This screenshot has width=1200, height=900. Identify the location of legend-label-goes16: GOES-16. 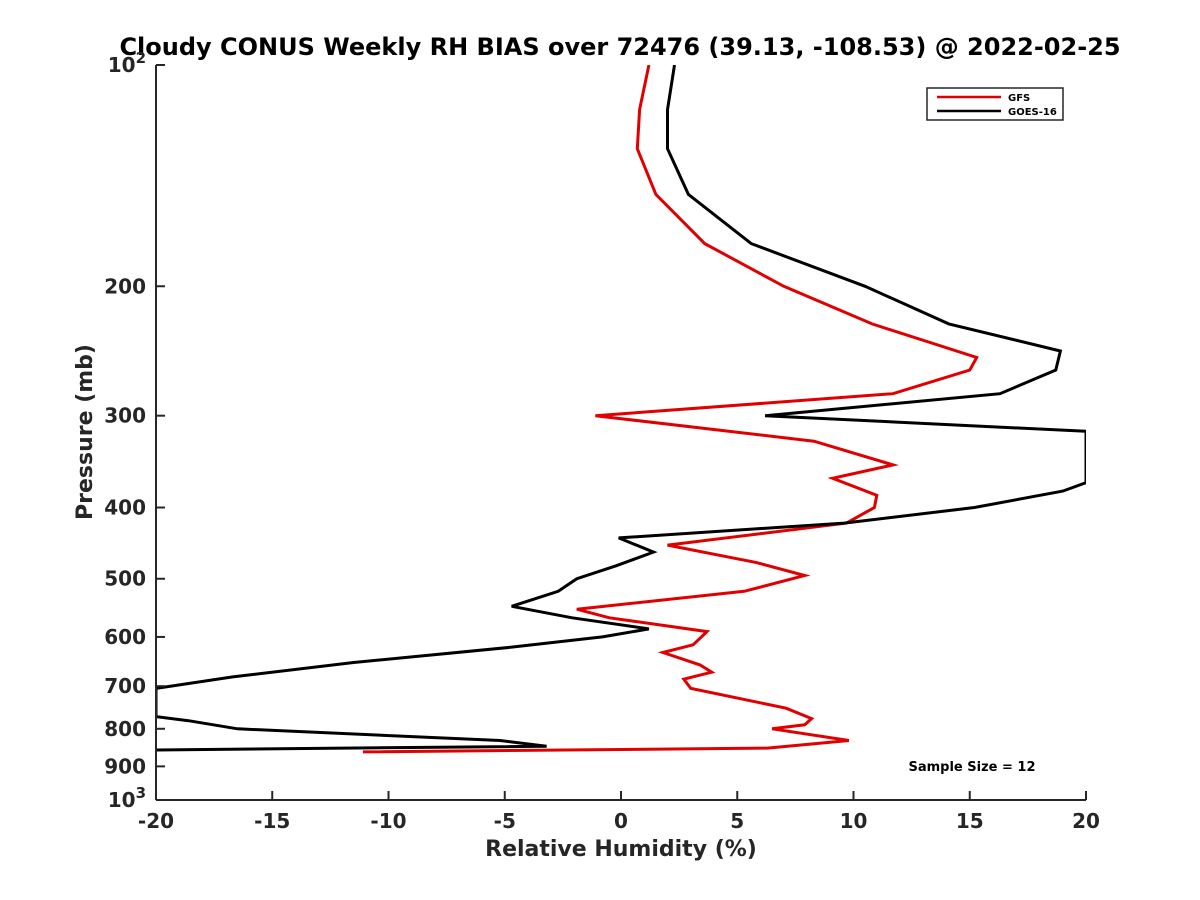
(1032, 112).